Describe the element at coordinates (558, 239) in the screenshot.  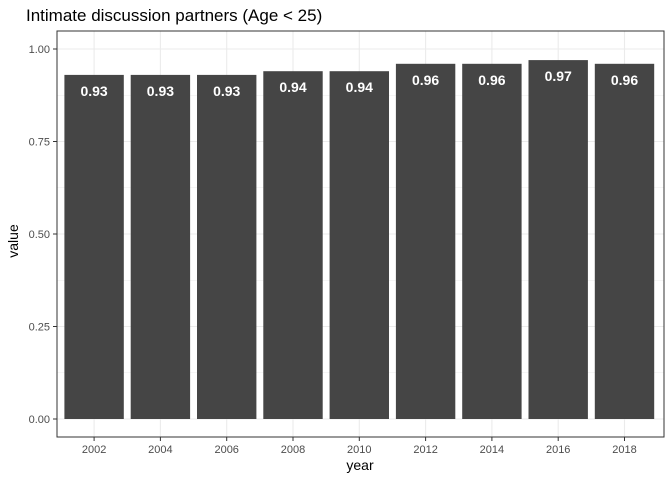
I see `bar-2016` at that location.